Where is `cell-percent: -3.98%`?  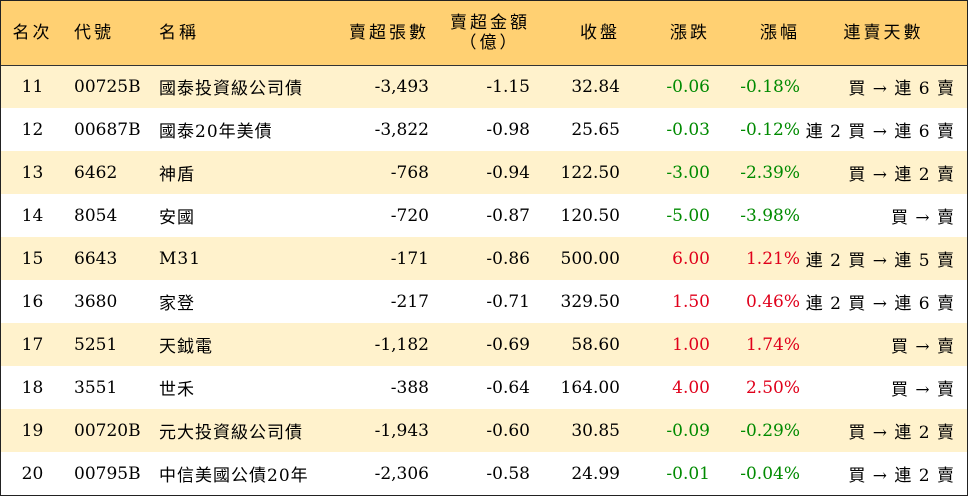 cell-percent: -3.98% is located at coordinates (770, 215).